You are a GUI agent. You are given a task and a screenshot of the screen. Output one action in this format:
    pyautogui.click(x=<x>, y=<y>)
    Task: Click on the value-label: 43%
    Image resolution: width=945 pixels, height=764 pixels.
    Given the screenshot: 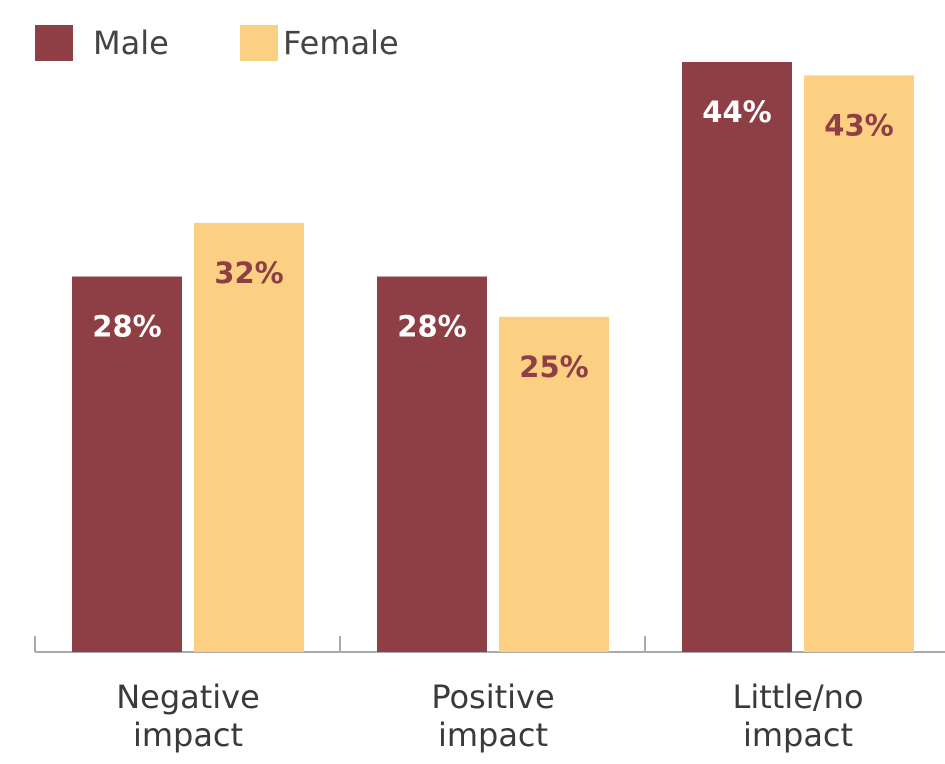 What is the action you would take?
    pyautogui.click(x=858, y=125)
    